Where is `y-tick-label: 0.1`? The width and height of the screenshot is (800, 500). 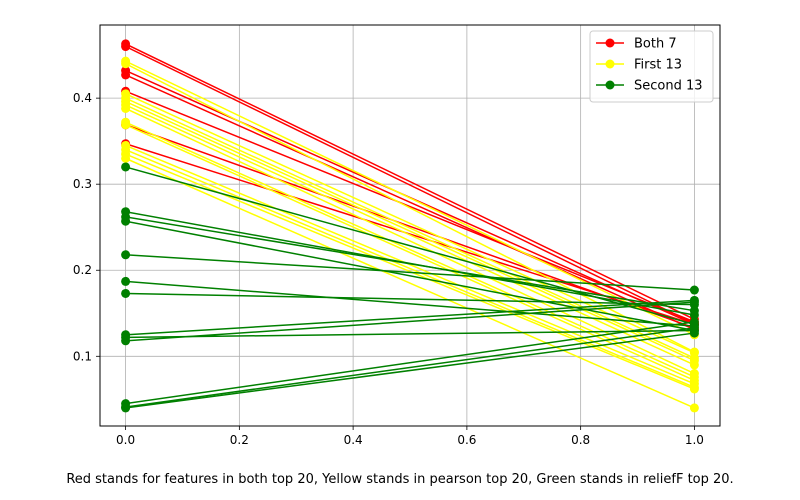
y-tick-label: 0.1 is located at coordinates (82, 356).